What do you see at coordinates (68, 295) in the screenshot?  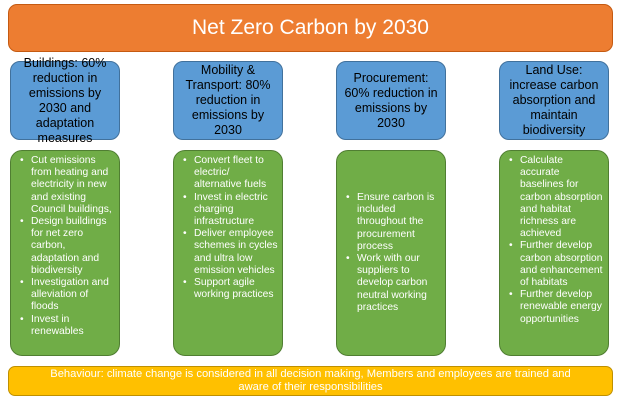 I see `action-item: Investigation and alleviation of floods` at bounding box center [68, 295].